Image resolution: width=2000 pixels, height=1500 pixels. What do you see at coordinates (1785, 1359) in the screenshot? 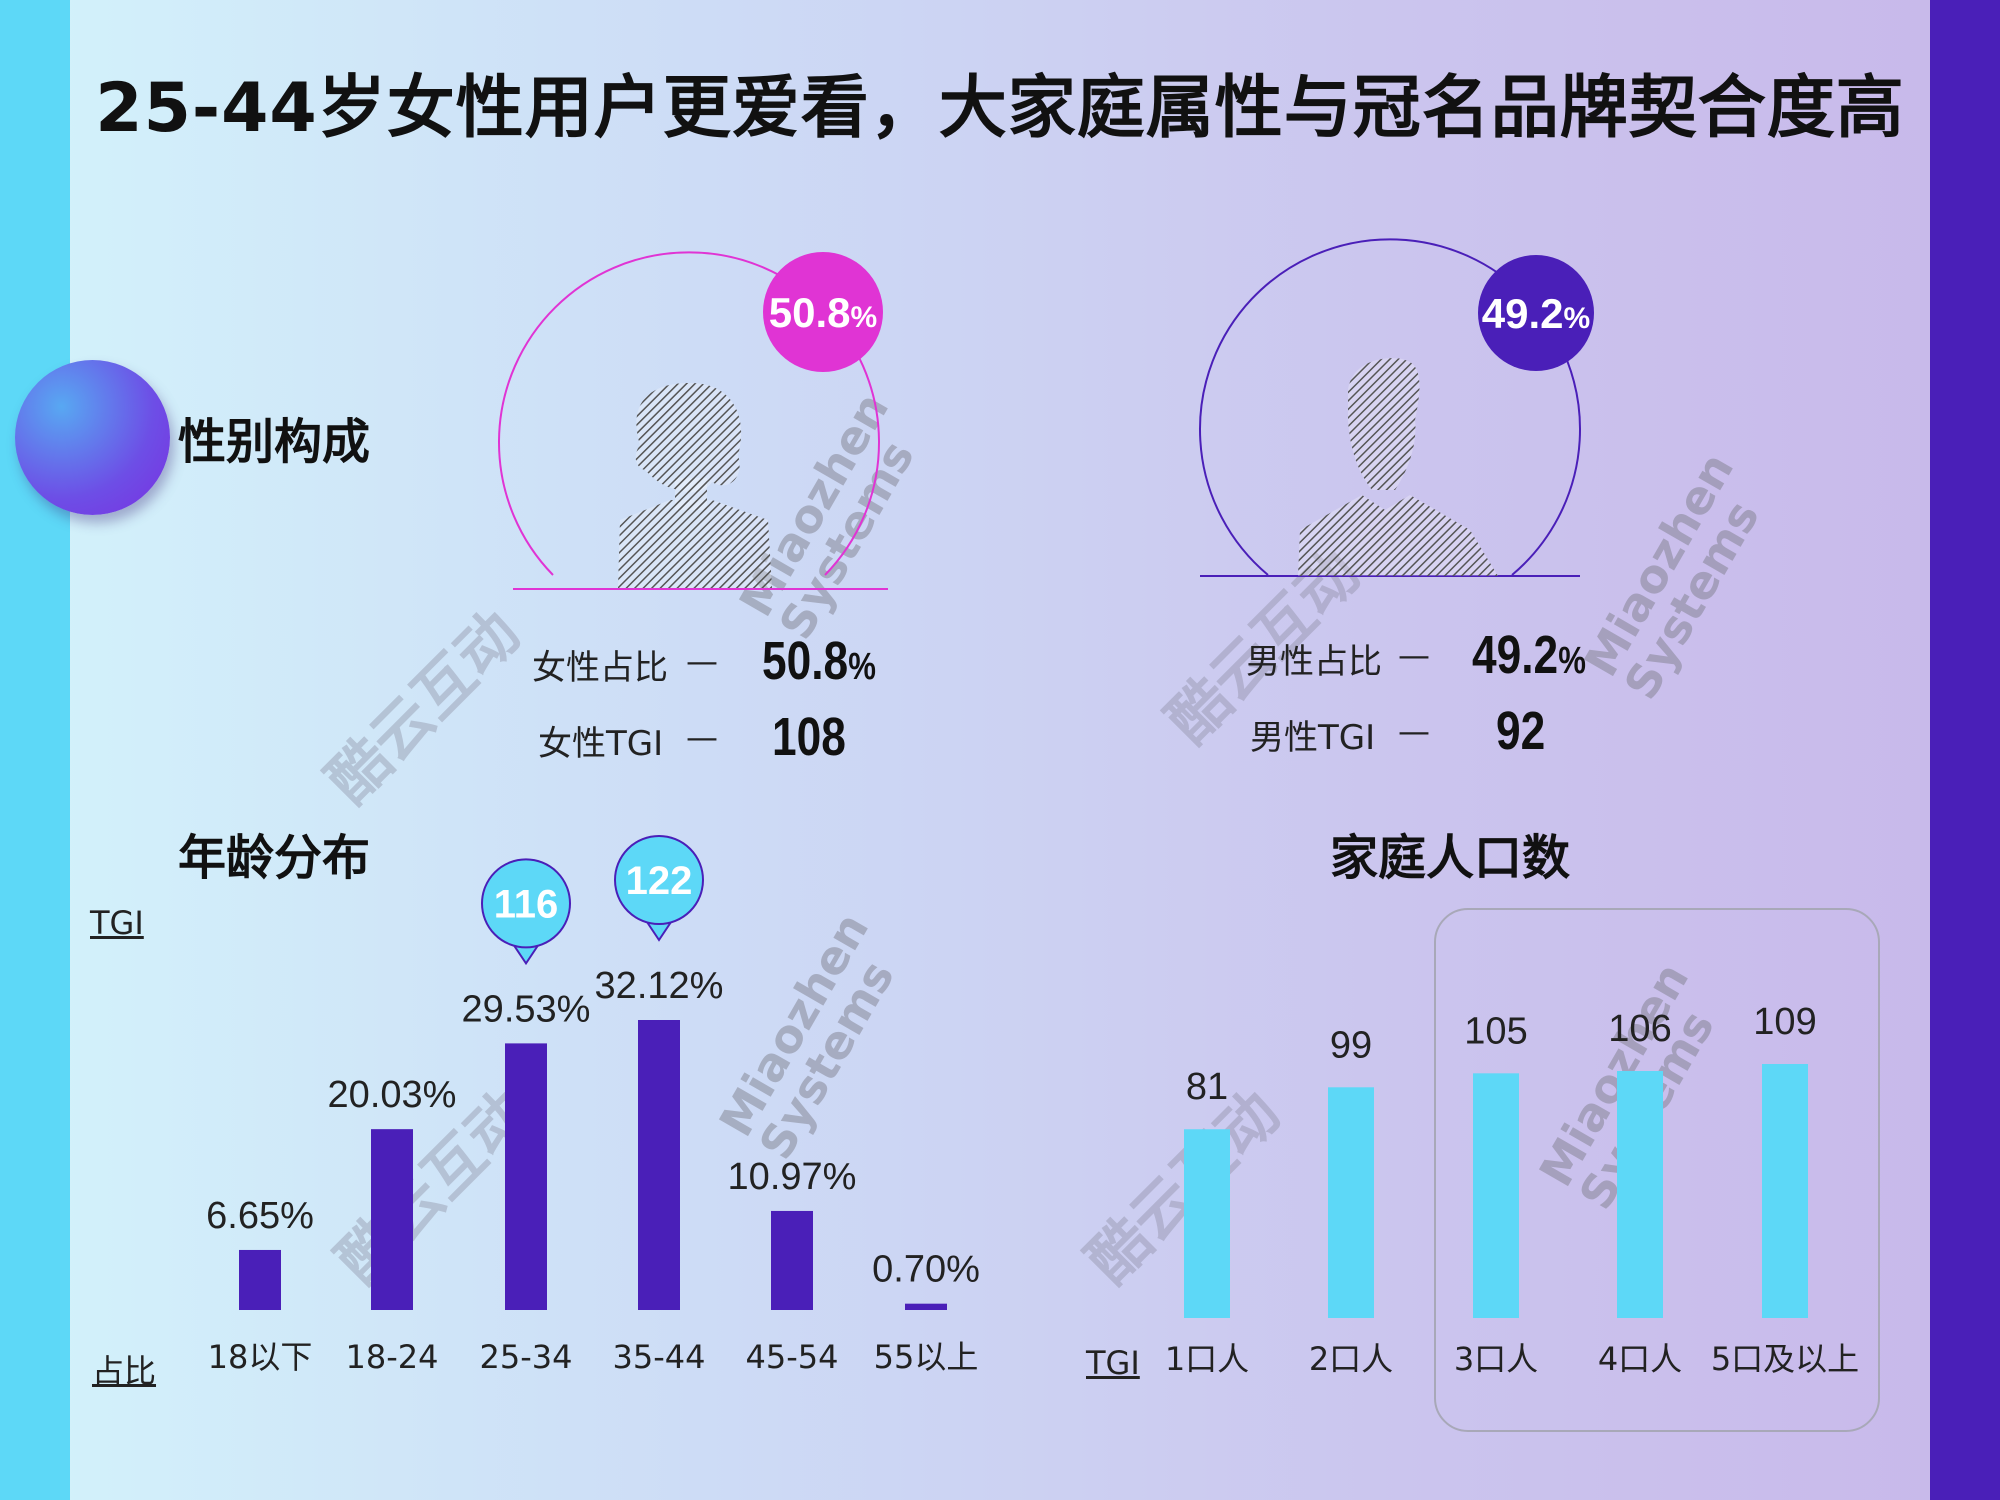
I see `household-category-label: 5口及以上` at bounding box center [1785, 1359].